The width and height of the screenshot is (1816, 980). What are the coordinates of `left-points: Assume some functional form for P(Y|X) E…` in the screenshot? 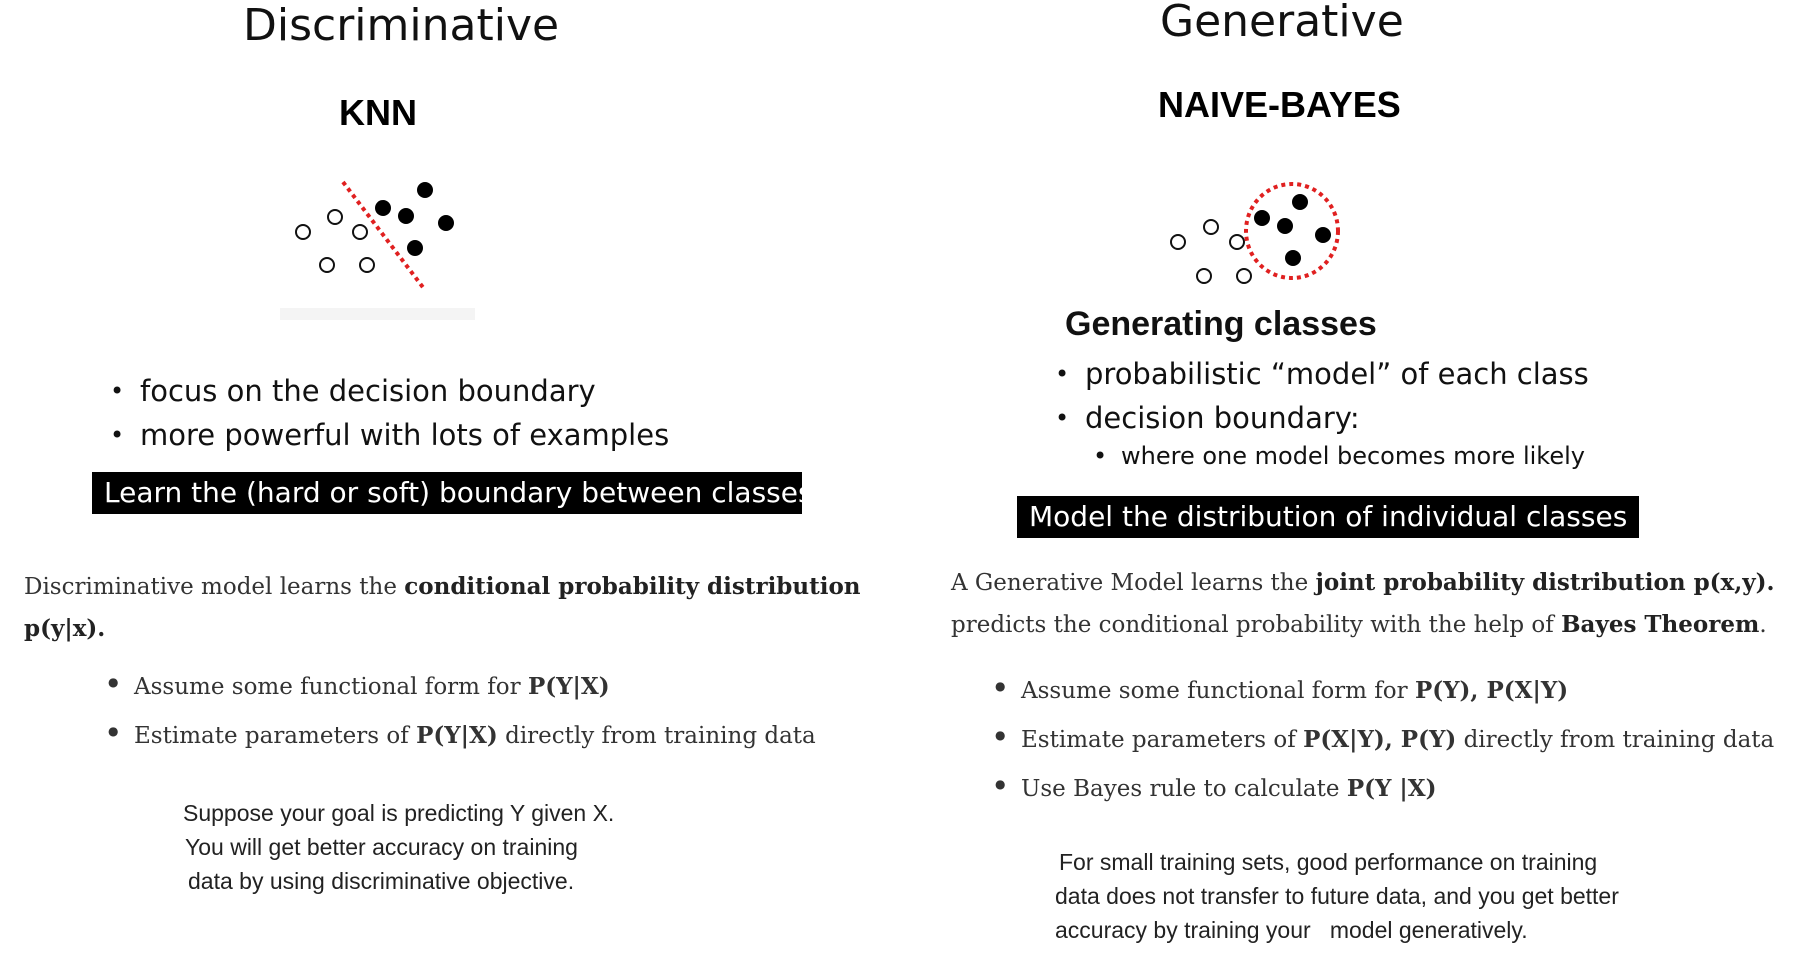 It's located at (462, 711).